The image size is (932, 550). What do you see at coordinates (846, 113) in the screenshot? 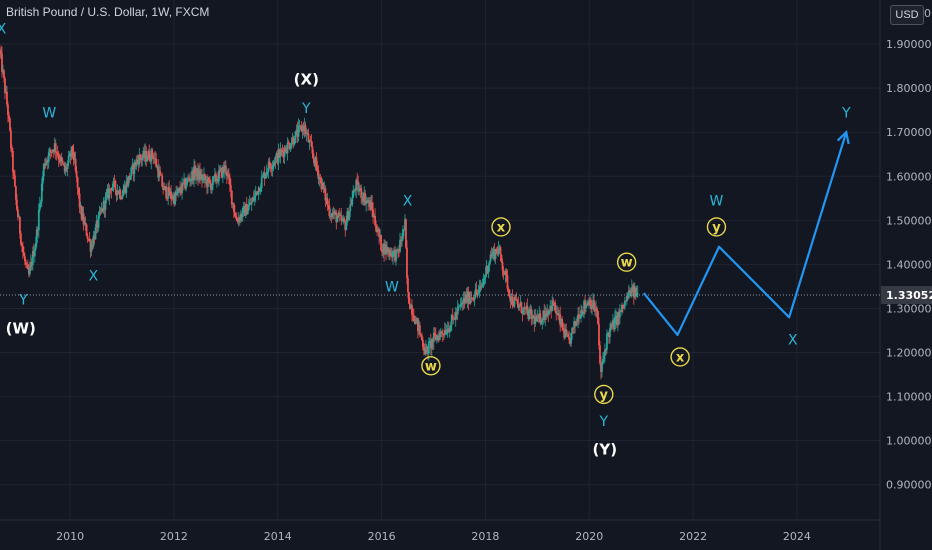
I see `wave-label: Y` at bounding box center [846, 113].